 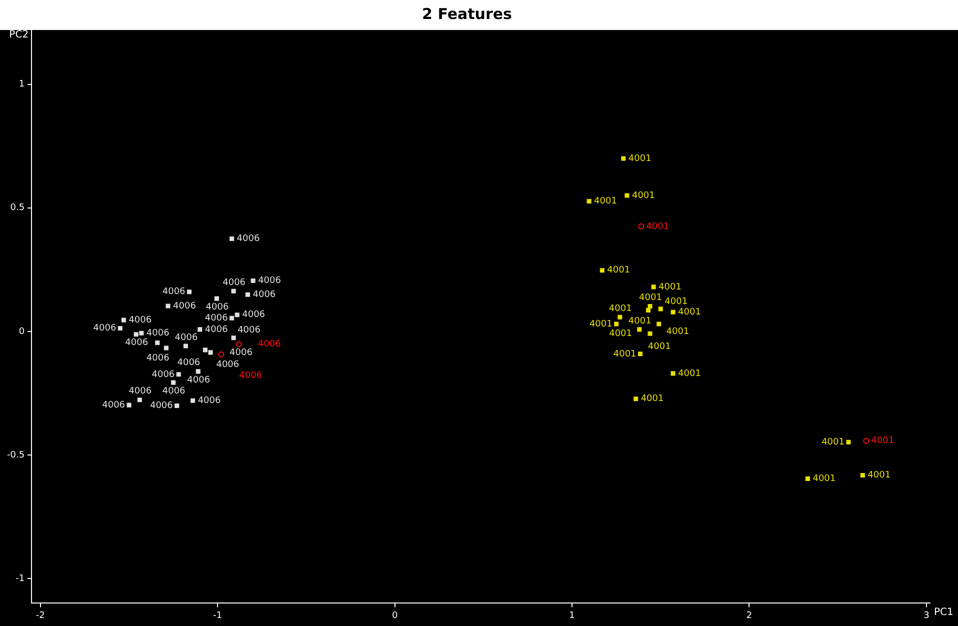 What do you see at coordinates (17, 208) in the screenshot?
I see `y-tick-label: 0.5` at bounding box center [17, 208].